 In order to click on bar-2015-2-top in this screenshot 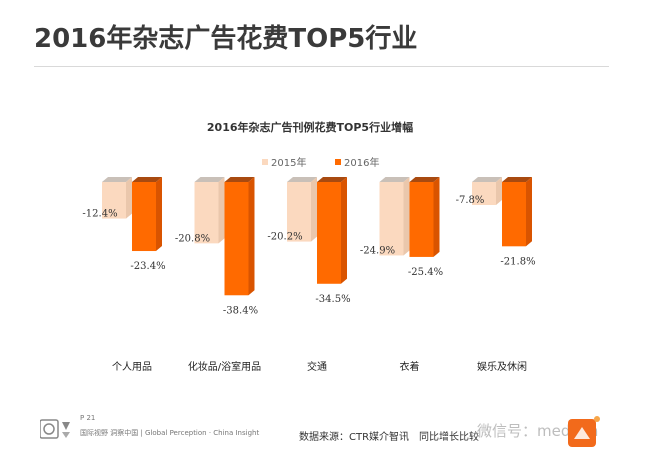, I will do `click(302, 179)`.